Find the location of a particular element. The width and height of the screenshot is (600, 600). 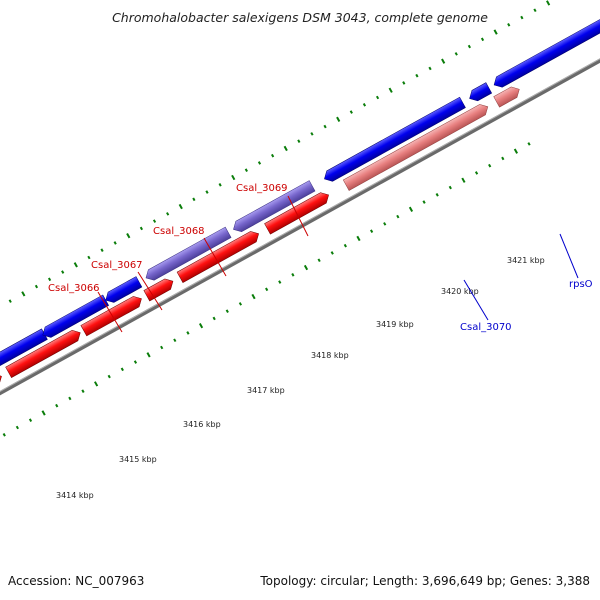

kbp-label: 3417 kbp is located at coordinates (266, 390).